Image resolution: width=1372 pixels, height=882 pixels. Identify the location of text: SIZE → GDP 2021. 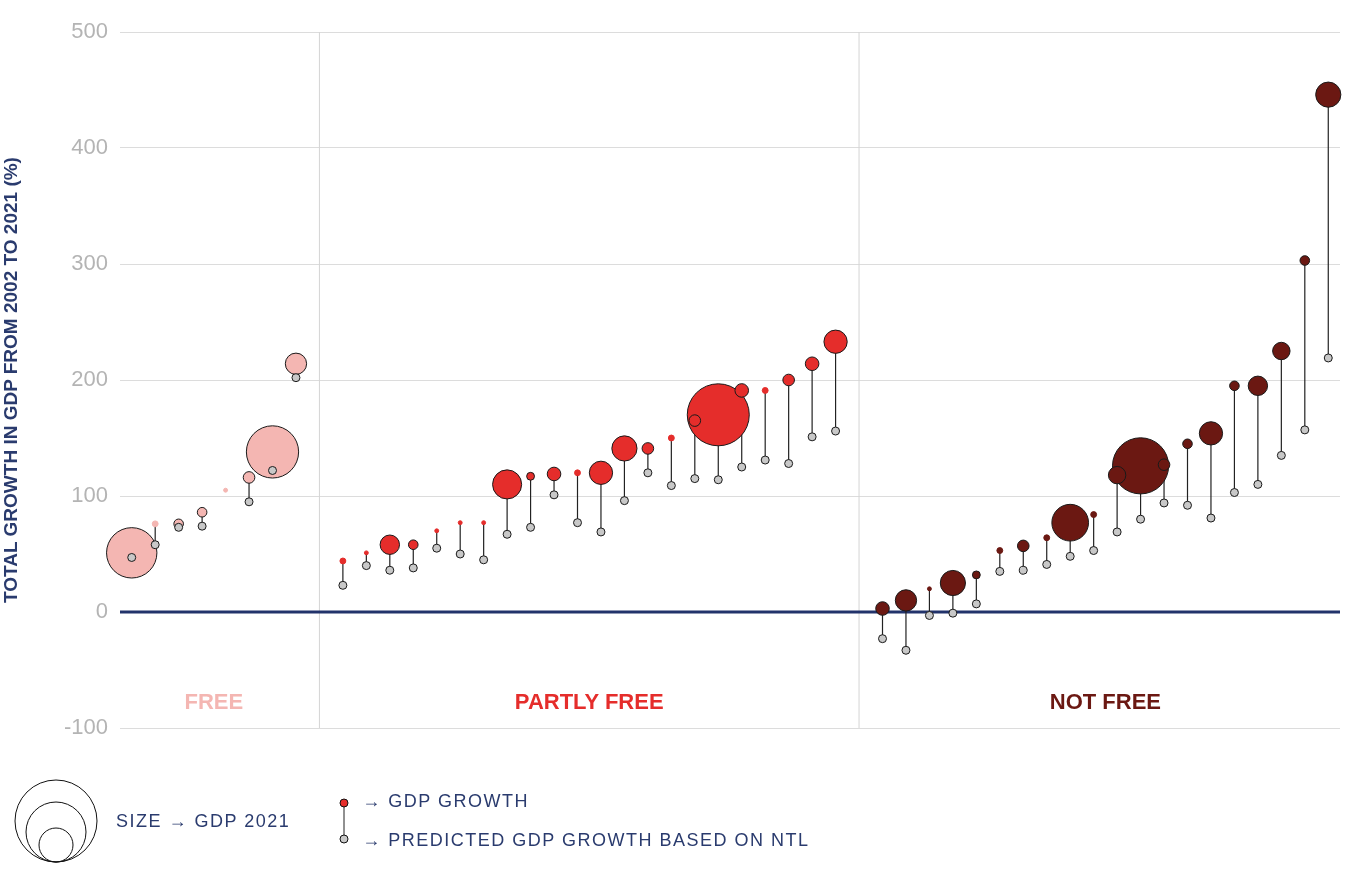
(203, 821).